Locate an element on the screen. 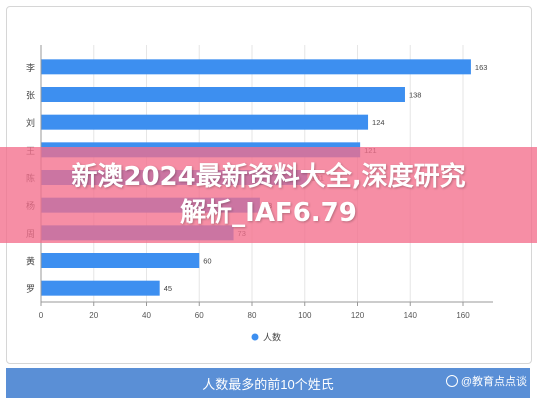  x-tick-label: 80 is located at coordinates (252, 315).